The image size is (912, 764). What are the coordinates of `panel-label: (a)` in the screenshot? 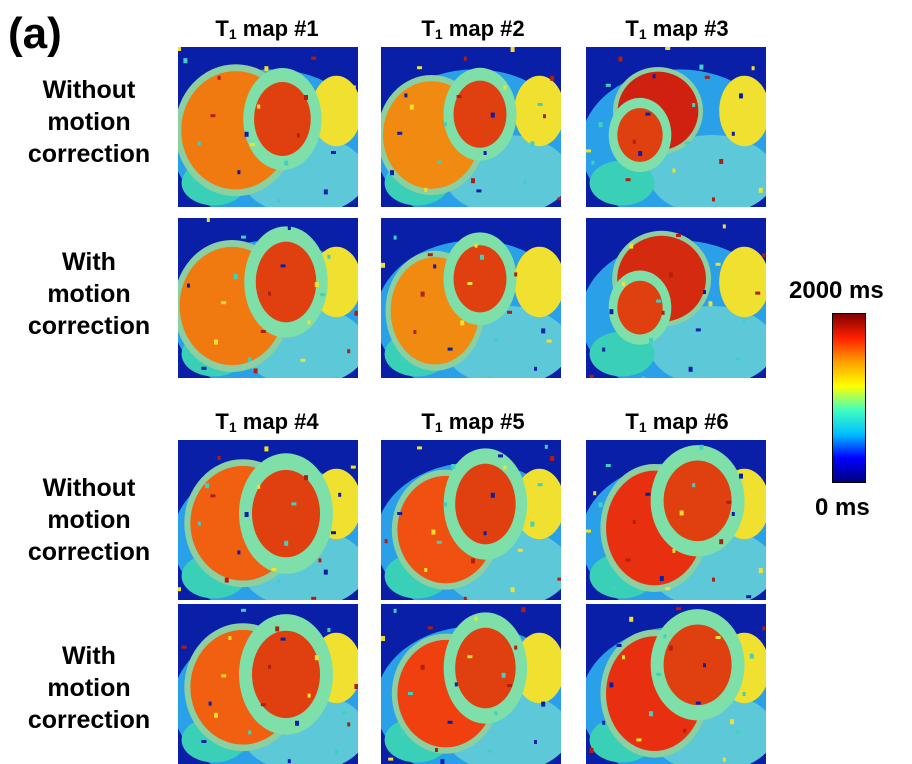 It's located at (35, 33).